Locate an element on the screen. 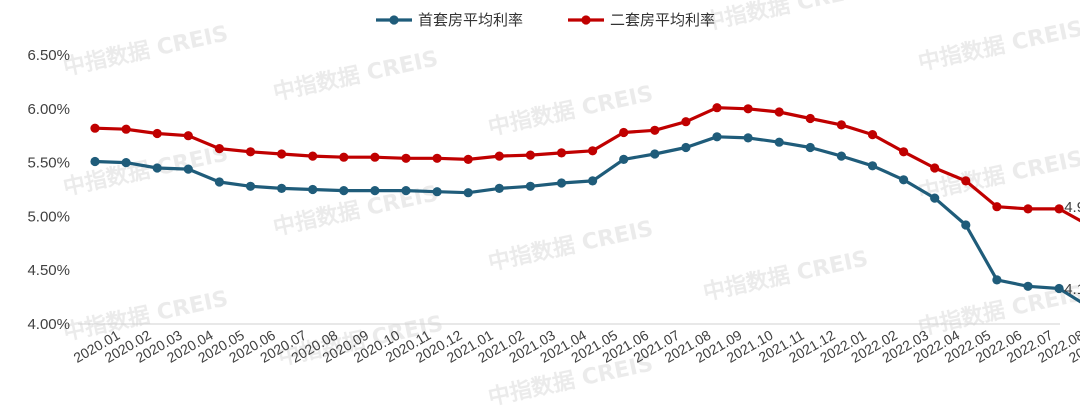 The width and height of the screenshot is (1080, 412). legend: 首套房平均利率 二套房平均利率 is located at coordinates (545, 20).